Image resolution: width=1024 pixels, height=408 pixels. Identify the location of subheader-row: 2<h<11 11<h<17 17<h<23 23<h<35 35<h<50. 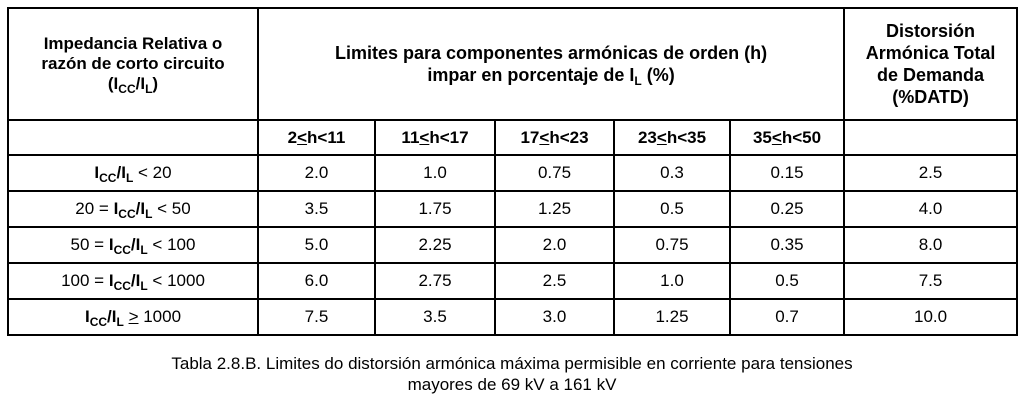
(513, 137).